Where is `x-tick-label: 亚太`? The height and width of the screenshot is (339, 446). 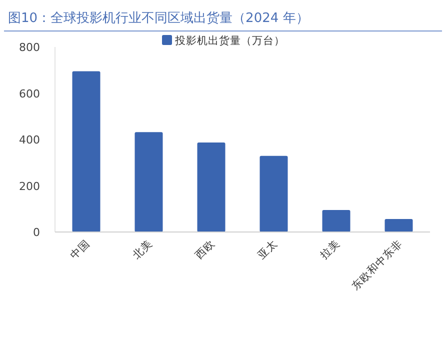 x-tick-label: 亚太 is located at coordinates (267, 249).